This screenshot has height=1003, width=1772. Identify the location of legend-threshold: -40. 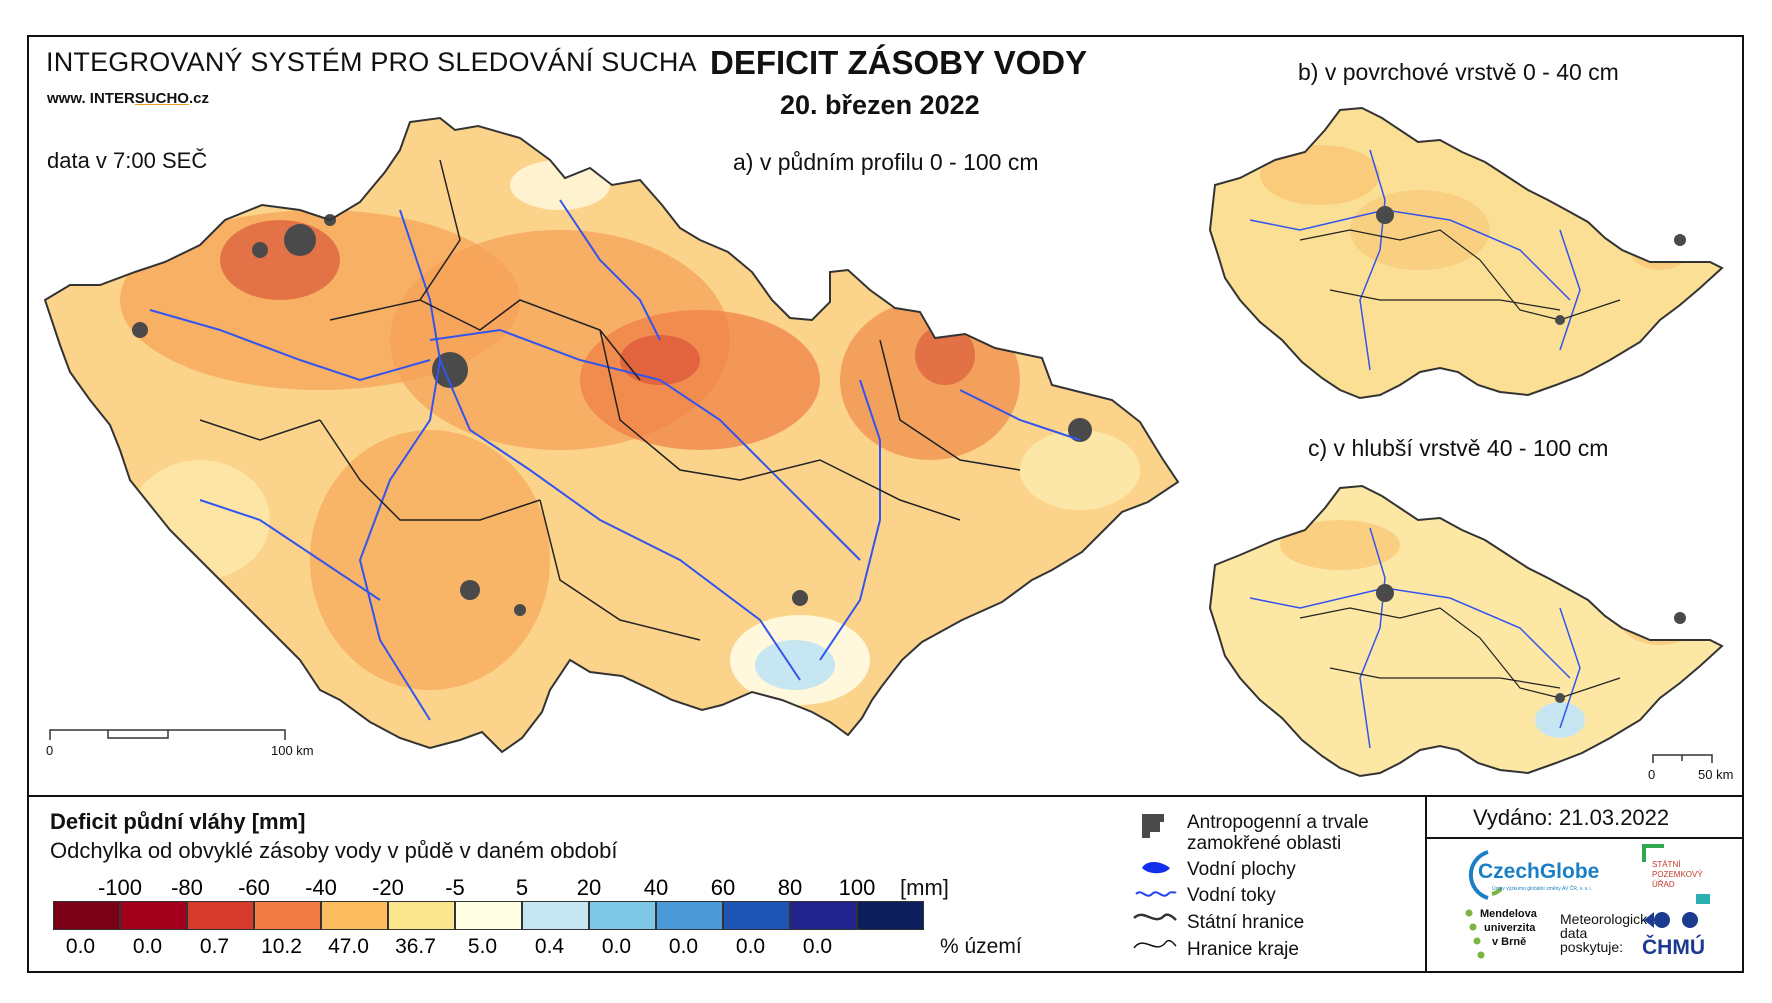
(321, 887).